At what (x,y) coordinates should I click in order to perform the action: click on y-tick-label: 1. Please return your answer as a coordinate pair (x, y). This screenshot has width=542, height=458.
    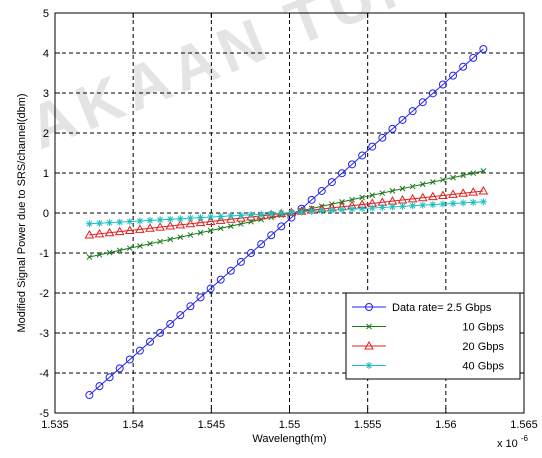
    Looking at the image, I should click on (46, 174).